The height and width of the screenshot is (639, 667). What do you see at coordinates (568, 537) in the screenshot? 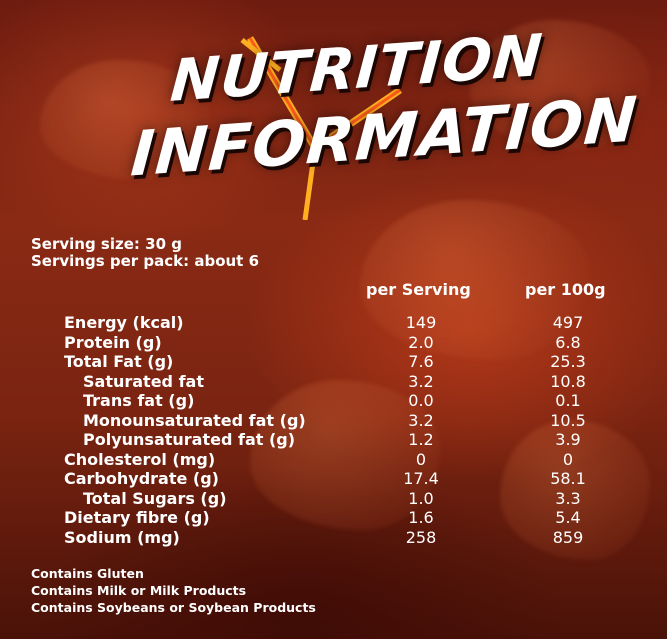
I see `per-100g-value: 859` at bounding box center [568, 537].